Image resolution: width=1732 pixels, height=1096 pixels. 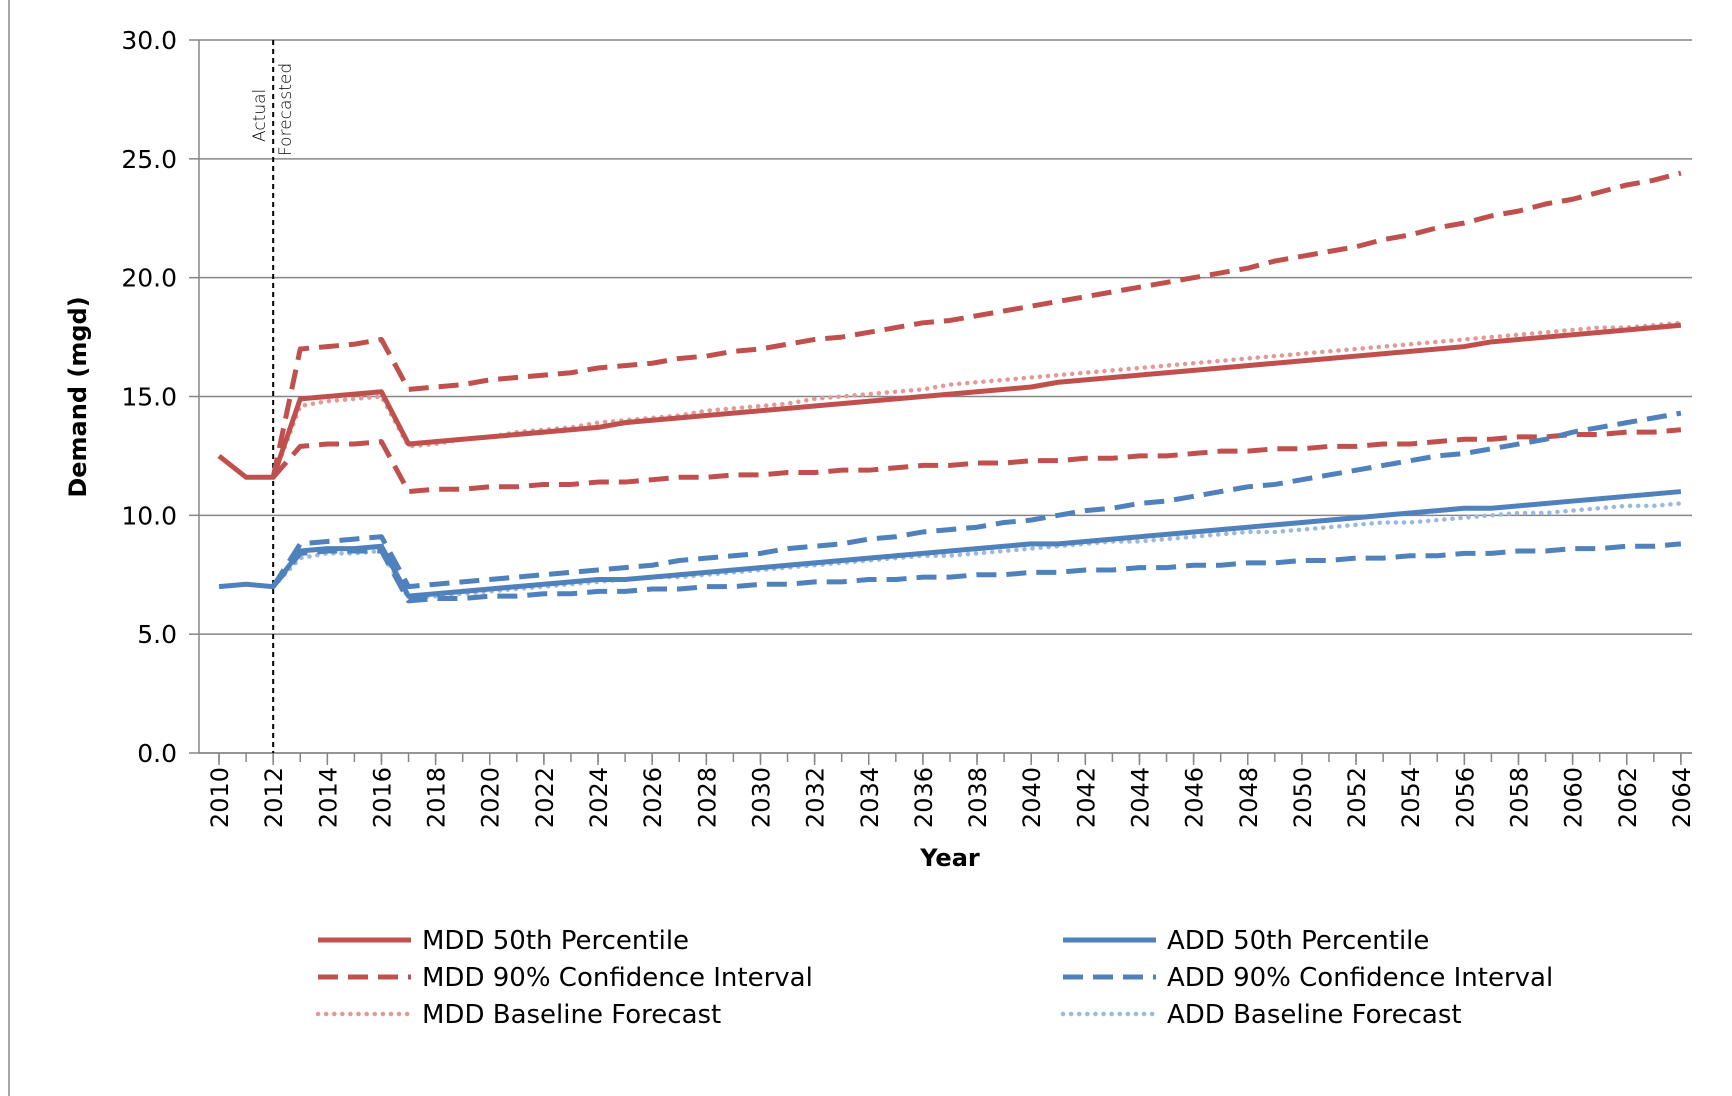 What do you see at coordinates (949, 858) in the screenshot?
I see `x-axis-title: Year` at bounding box center [949, 858].